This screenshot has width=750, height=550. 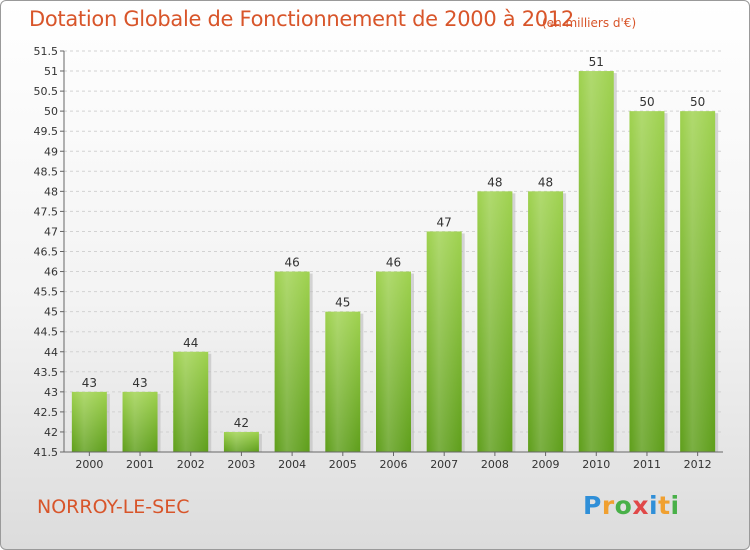 What do you see at coordinates (46, 211) in the screenshot?
I see `y-tick-label: 47.5` at bounding box center [46, 211].